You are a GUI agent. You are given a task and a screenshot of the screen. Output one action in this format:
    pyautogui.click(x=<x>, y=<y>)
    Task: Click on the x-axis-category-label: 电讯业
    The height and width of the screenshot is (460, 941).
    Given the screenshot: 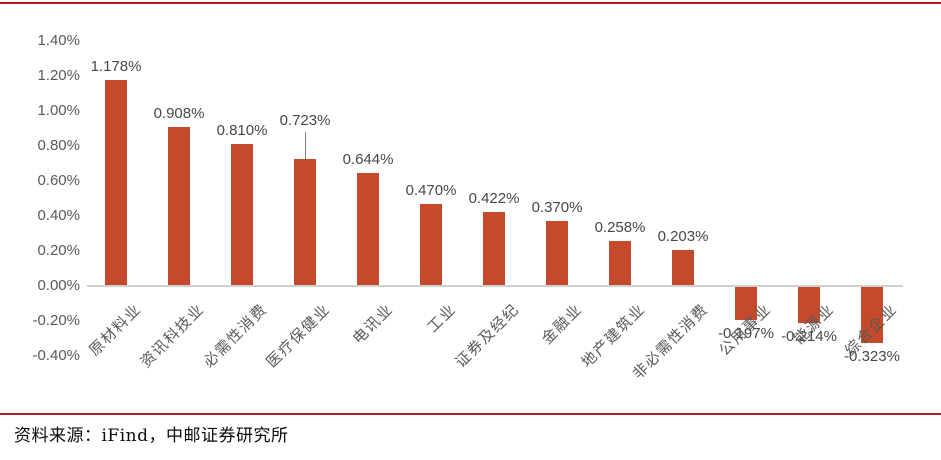 What is the action you would take?
    pyautogui.click(x=373, y=324)
    